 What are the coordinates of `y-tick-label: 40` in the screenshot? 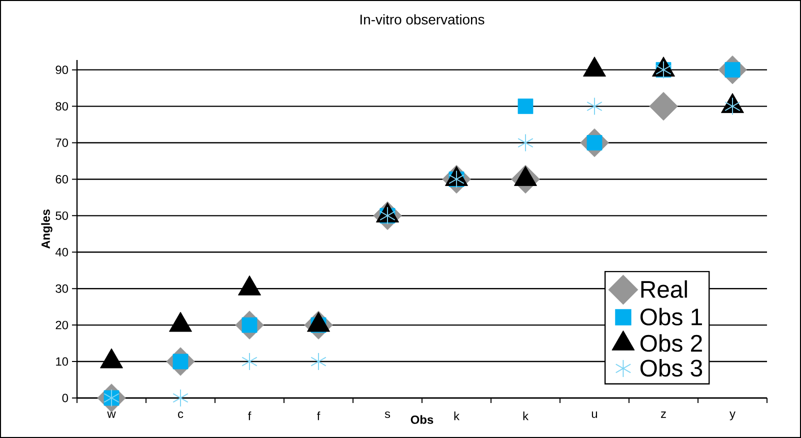 It's located at (61, 252).